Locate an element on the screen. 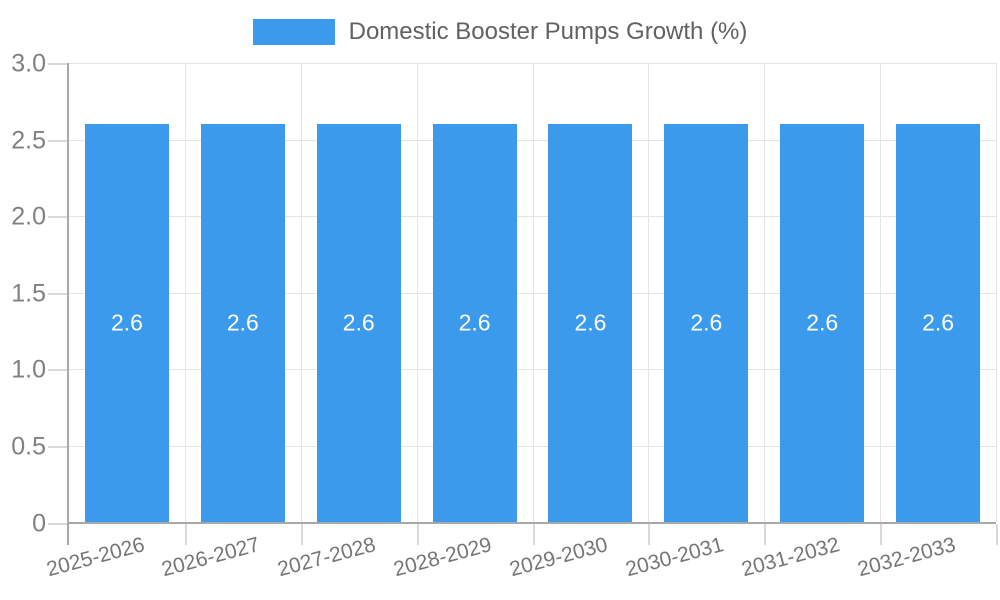  y-axis-line is located at coordinates (68, 304).